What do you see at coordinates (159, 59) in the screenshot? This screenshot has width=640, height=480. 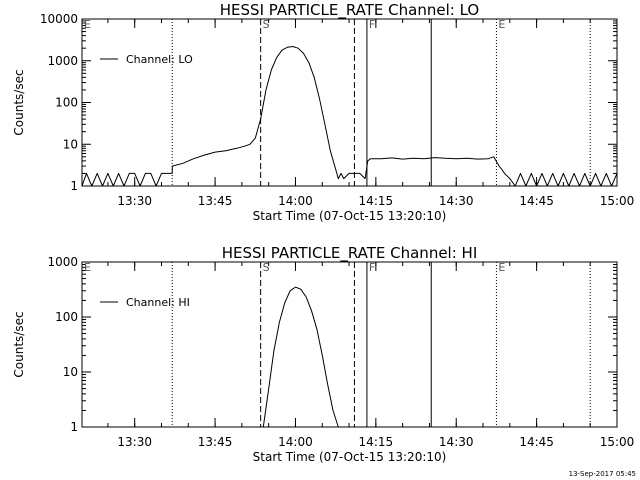 I see `legend-label: Channel: LO` at bounding box center [159, 59].